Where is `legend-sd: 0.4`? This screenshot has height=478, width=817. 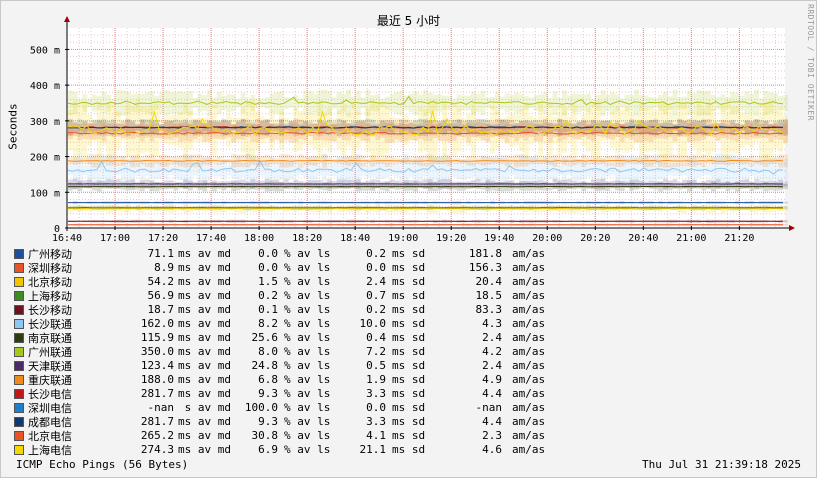
legend-sd: 0.4 is located at coordinates (376, 337).